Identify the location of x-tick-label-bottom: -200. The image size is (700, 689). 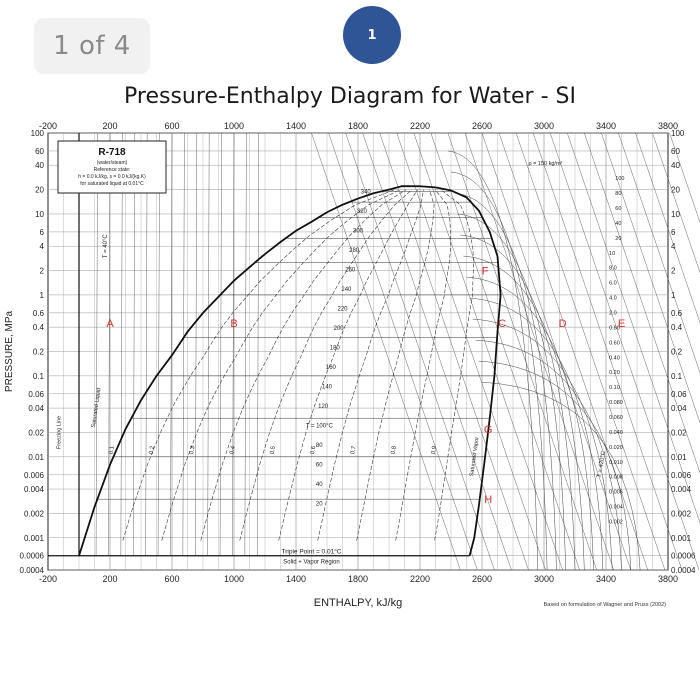
(48, 579).